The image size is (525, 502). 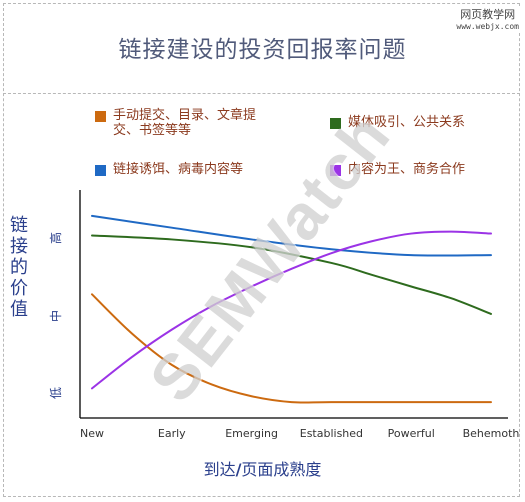 I want to click on legend-label-content: 内容为王、商务合作, so click(x=407, y=169).